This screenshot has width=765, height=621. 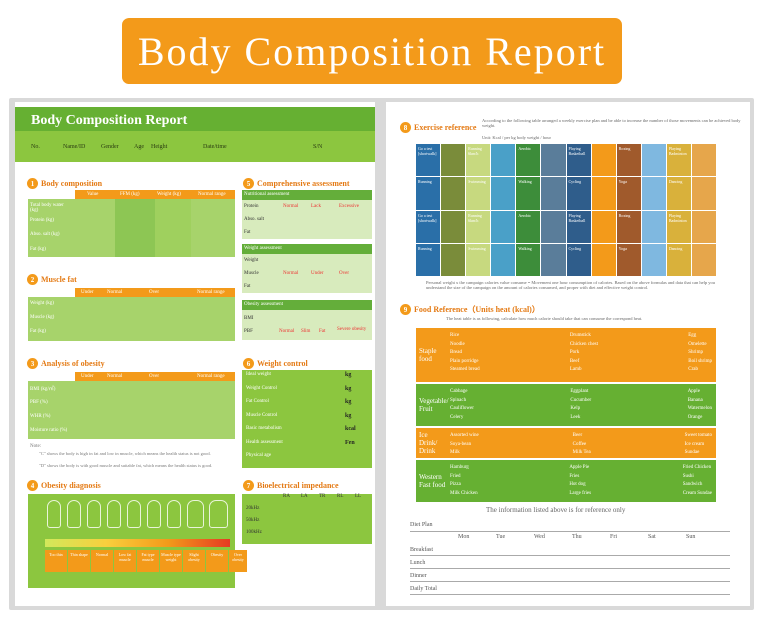 I want to click on field-gender: Gender, so click(x=110, y=147).